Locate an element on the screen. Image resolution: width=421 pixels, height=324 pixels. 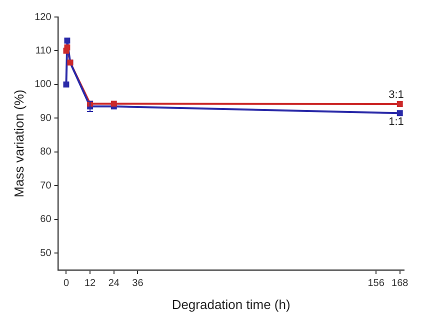
y-tick-label: 110 is located at coordinates (43, 50).